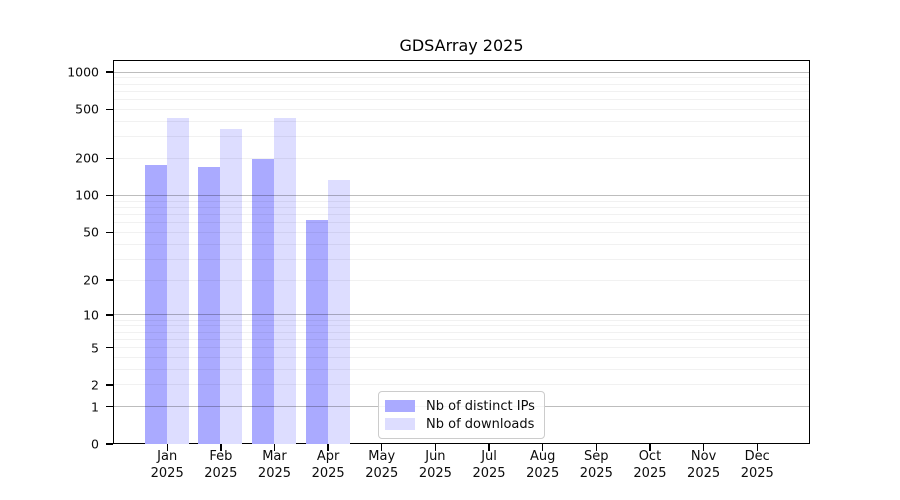 Image resolution: width=900 pixels, height=500 pixels. What do you see at coordinates (263, 301) in the screenshot?
I see `bar-distinct-ips-mar` at bounding box center [263, 301].